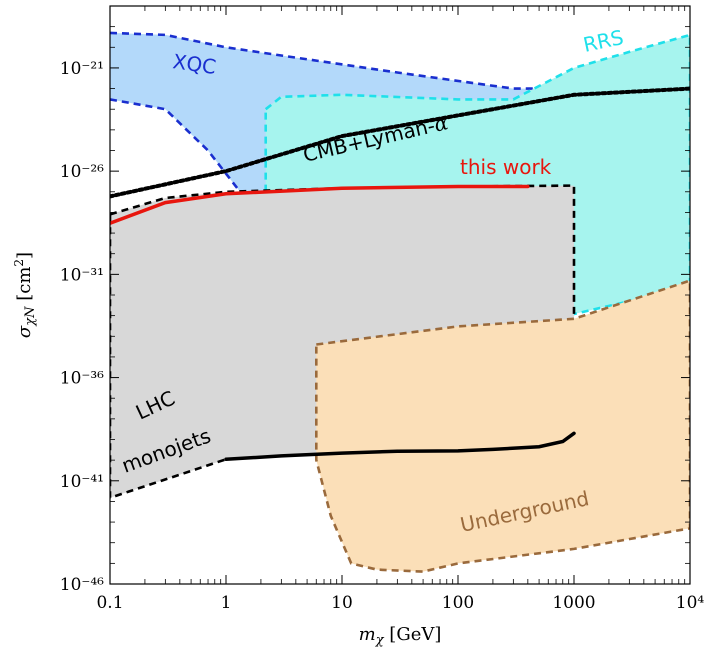 The width and height of the screenshot is (707, 658). I want to click on x-tick-label: 0.1, so click(109, 603).